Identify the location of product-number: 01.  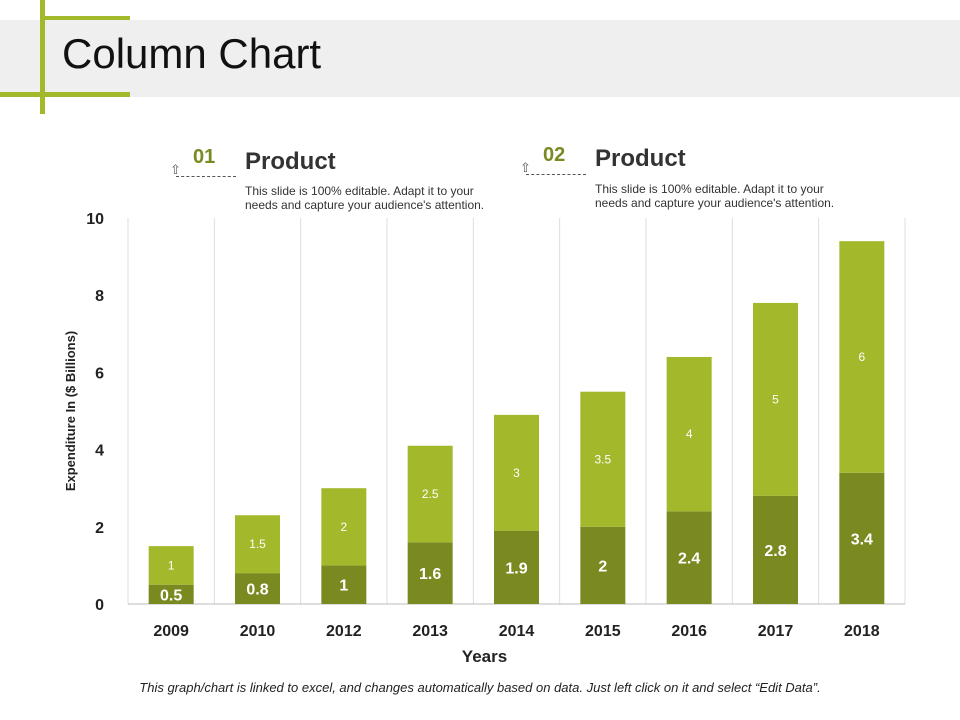
(204, 157).